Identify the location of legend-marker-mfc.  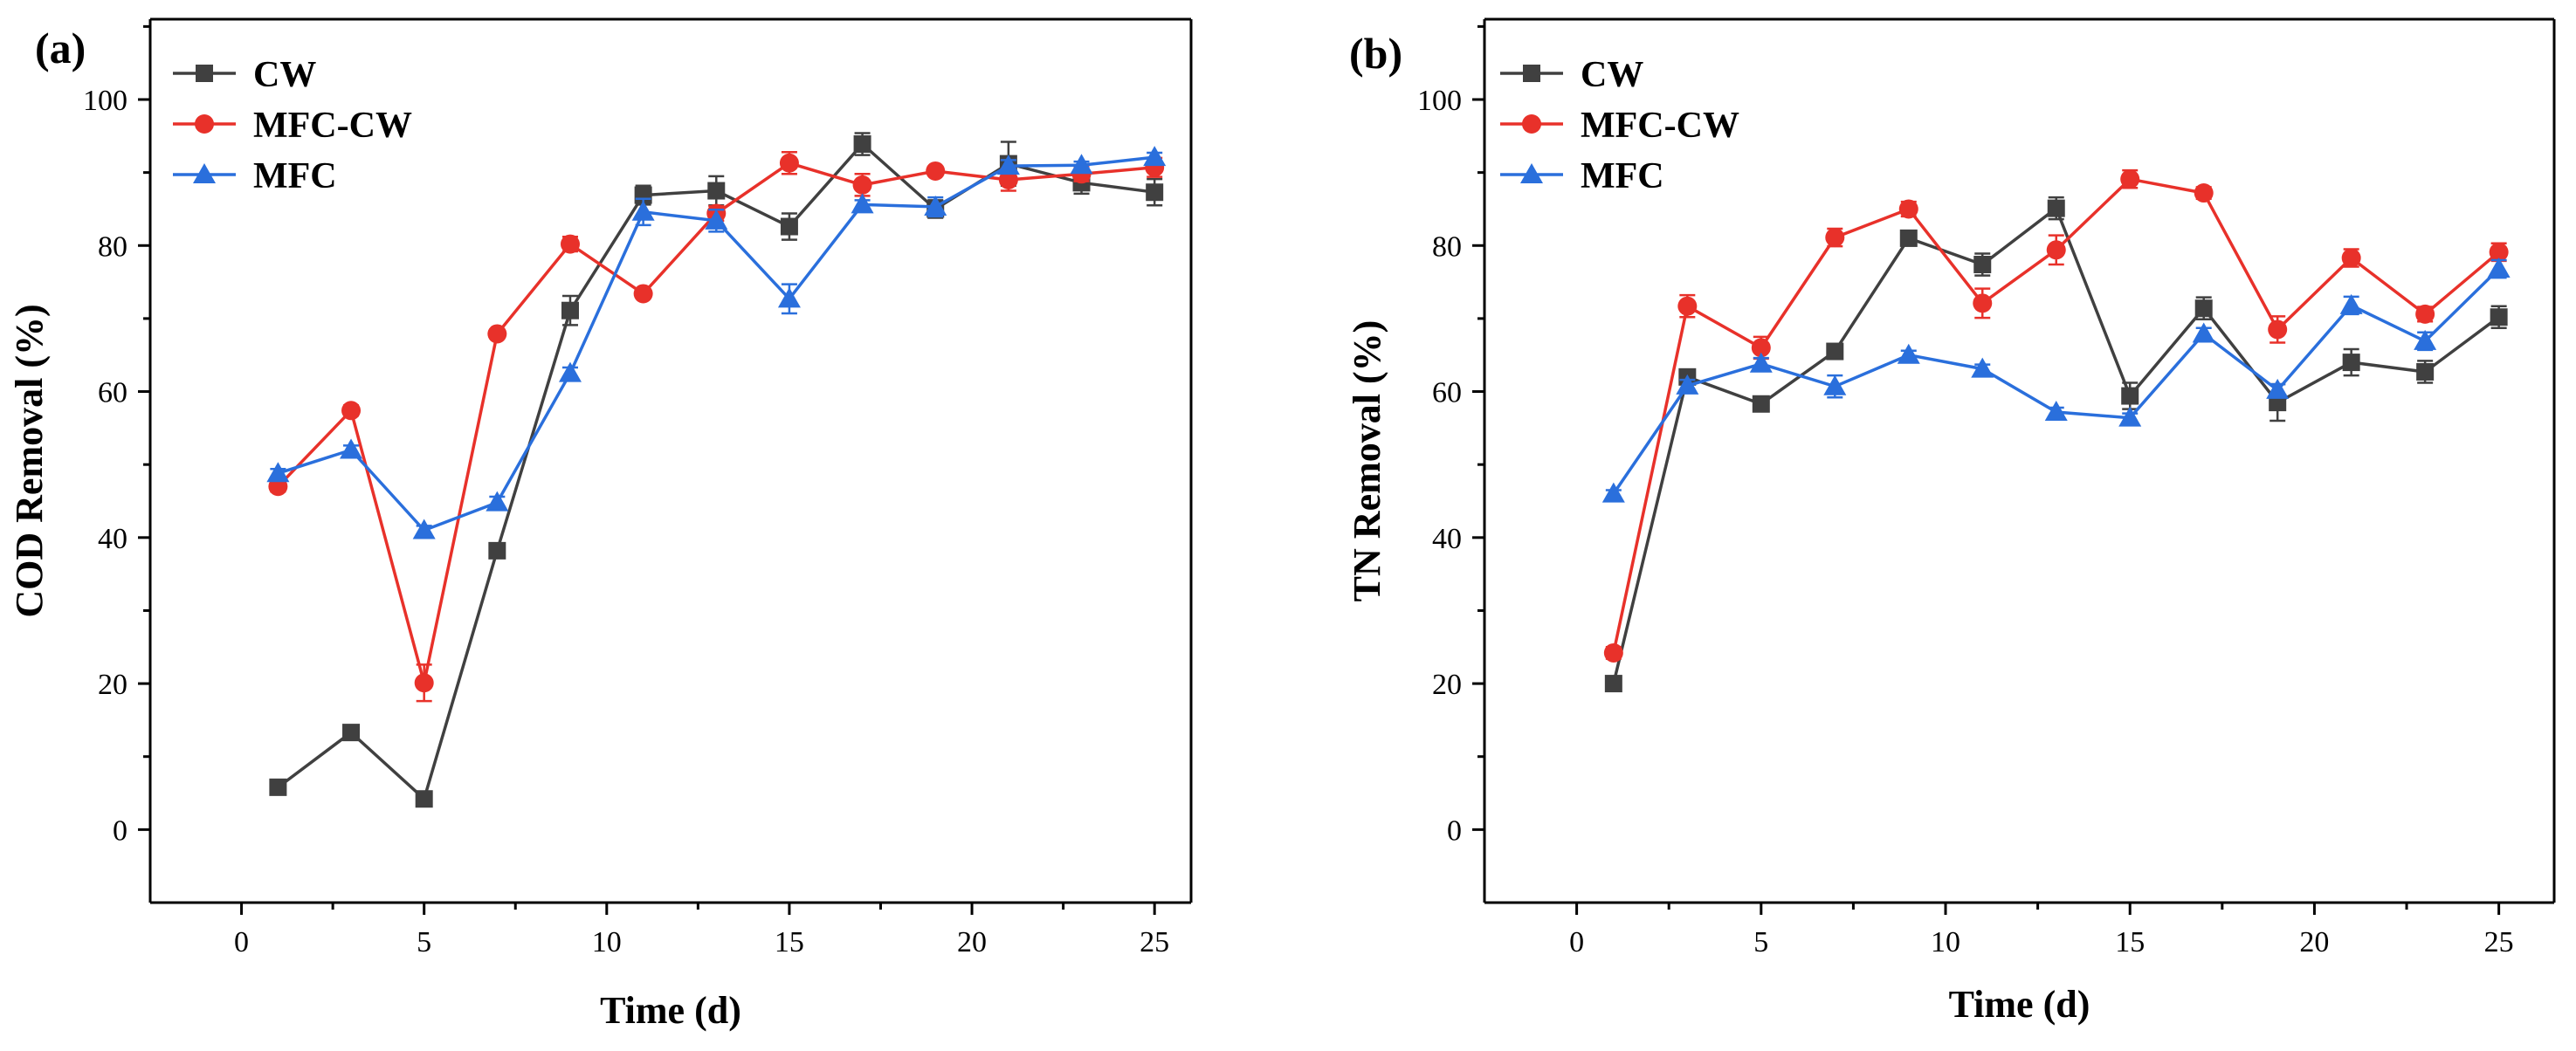
(204, 173).